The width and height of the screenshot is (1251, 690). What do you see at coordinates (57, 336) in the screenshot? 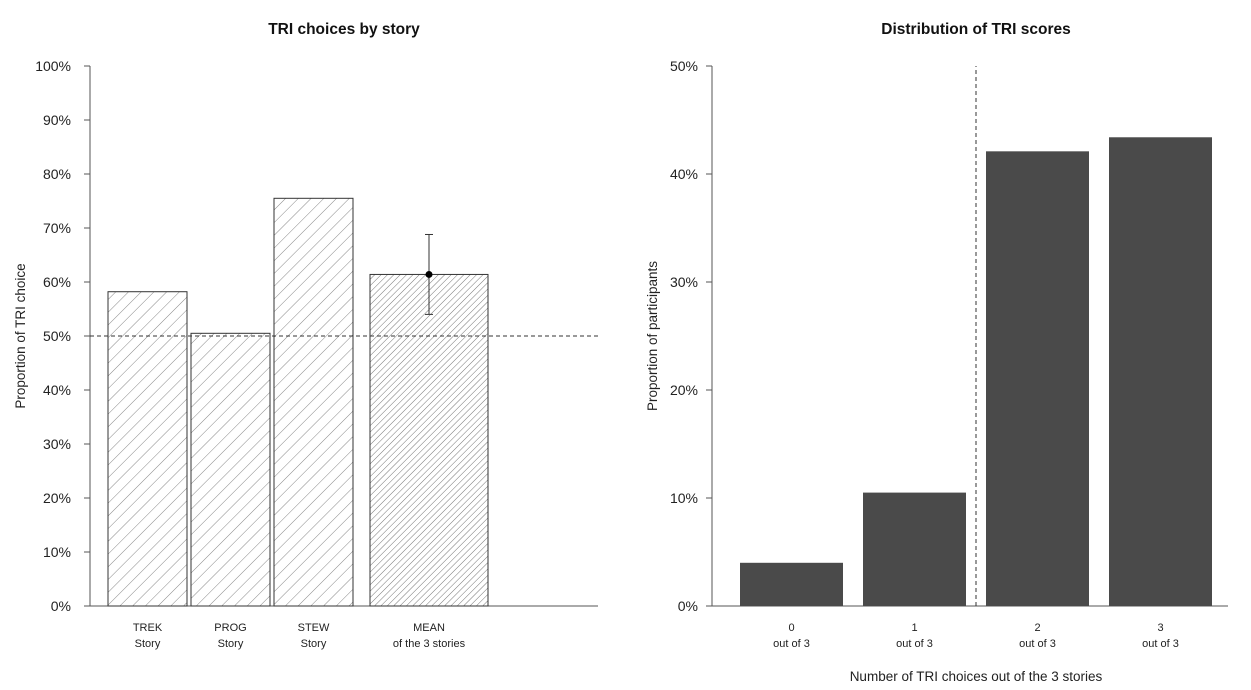
I see `left-y-tick-label: 50%` at bounding box center [57, 336].